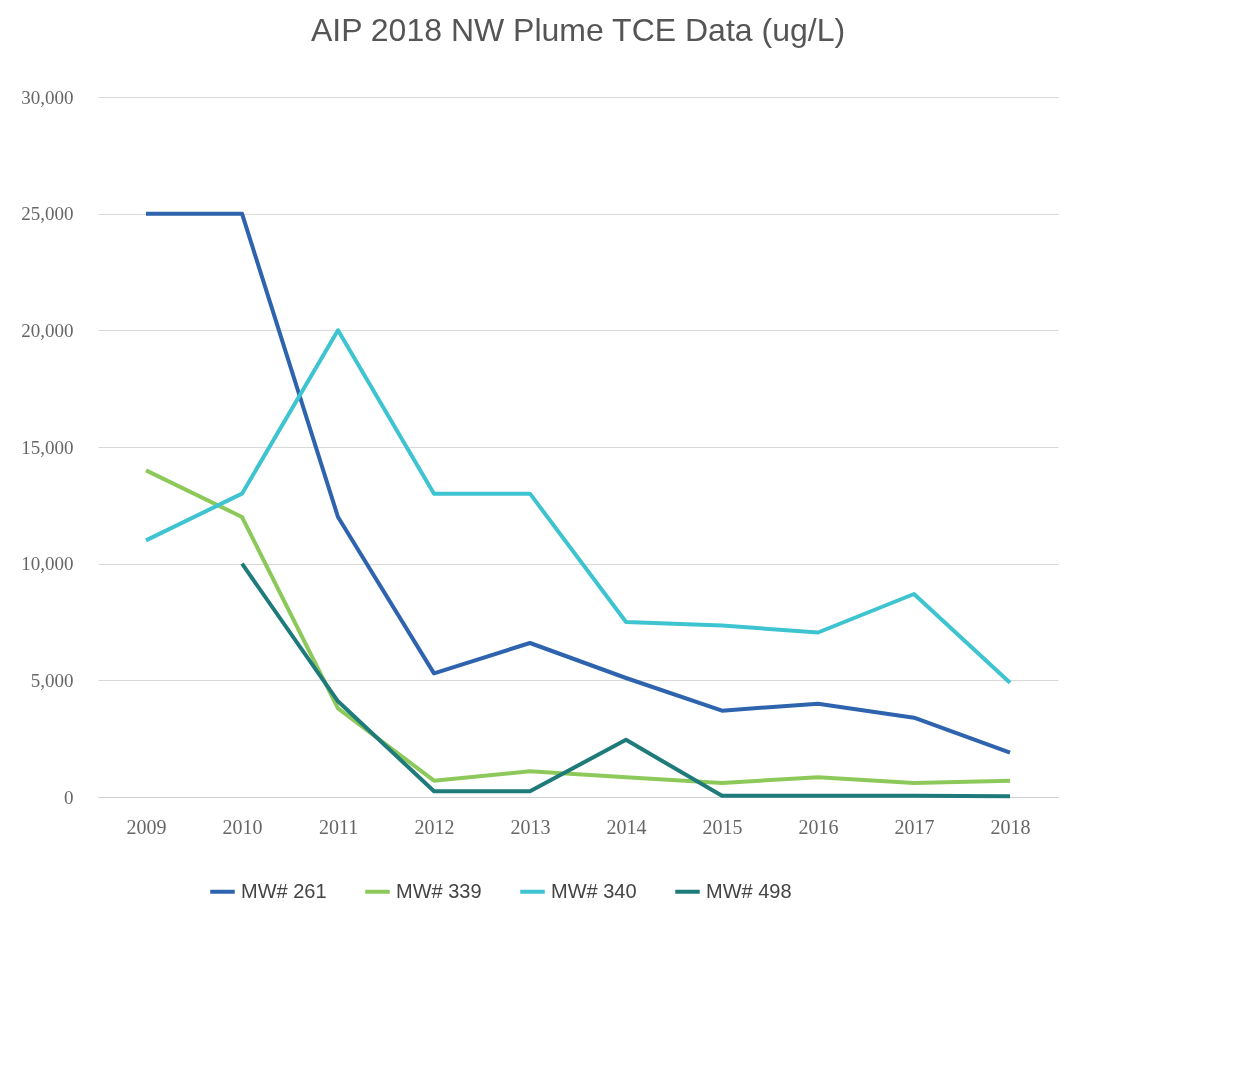 This screenshot has width=1242, height=1089. Describe the element at coordinates (47, 214) in the screenshot. I see `y-tick-label: 25,000` at that location.